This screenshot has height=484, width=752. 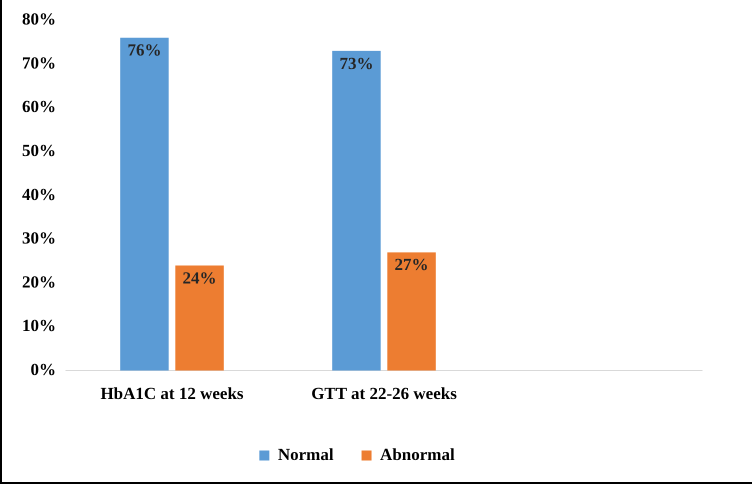 What do you see at coordinates (417, 454) in the screenshot?
I see `legend-label: Abnormal` at bounding box center [417, 454].